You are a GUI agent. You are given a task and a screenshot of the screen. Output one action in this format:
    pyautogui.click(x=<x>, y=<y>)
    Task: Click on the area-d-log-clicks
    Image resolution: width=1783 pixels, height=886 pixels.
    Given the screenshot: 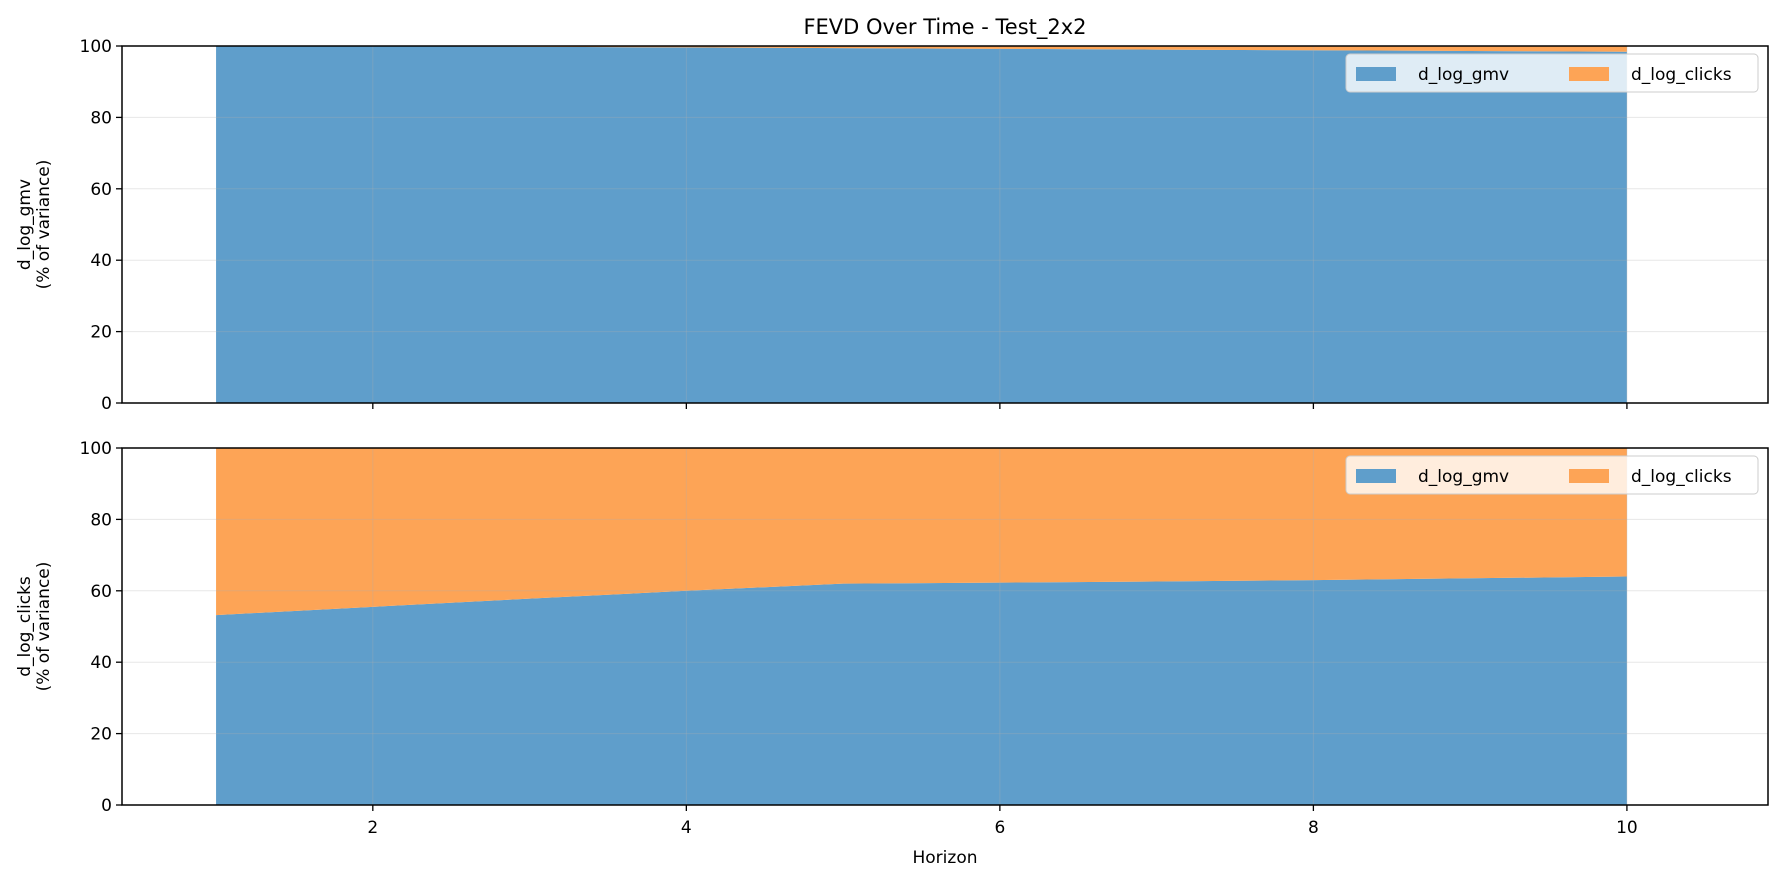 What is the action you would take?
    pyautogui.click(x=921, y=49)
    